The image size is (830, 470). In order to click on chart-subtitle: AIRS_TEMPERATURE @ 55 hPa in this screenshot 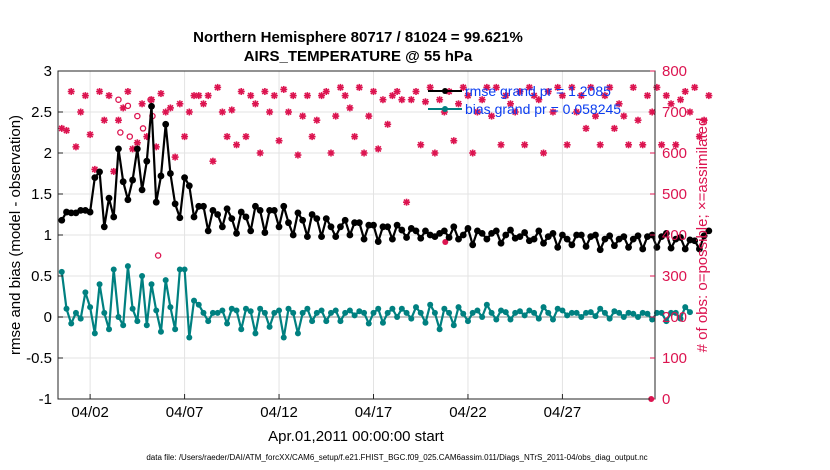, I will do `click(358, 56)`.